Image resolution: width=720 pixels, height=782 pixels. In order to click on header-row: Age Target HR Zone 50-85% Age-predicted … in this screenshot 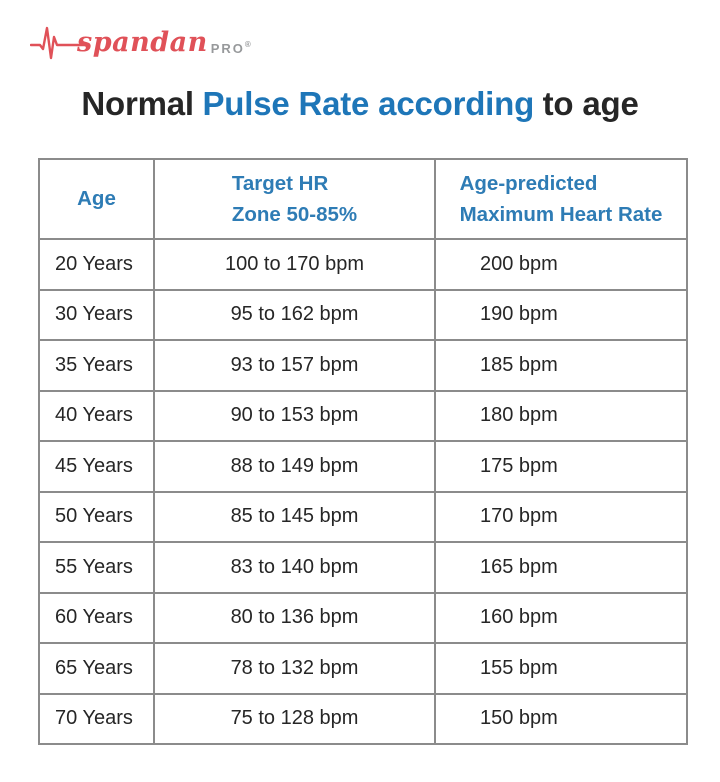, I will do `click(363, 199)`.